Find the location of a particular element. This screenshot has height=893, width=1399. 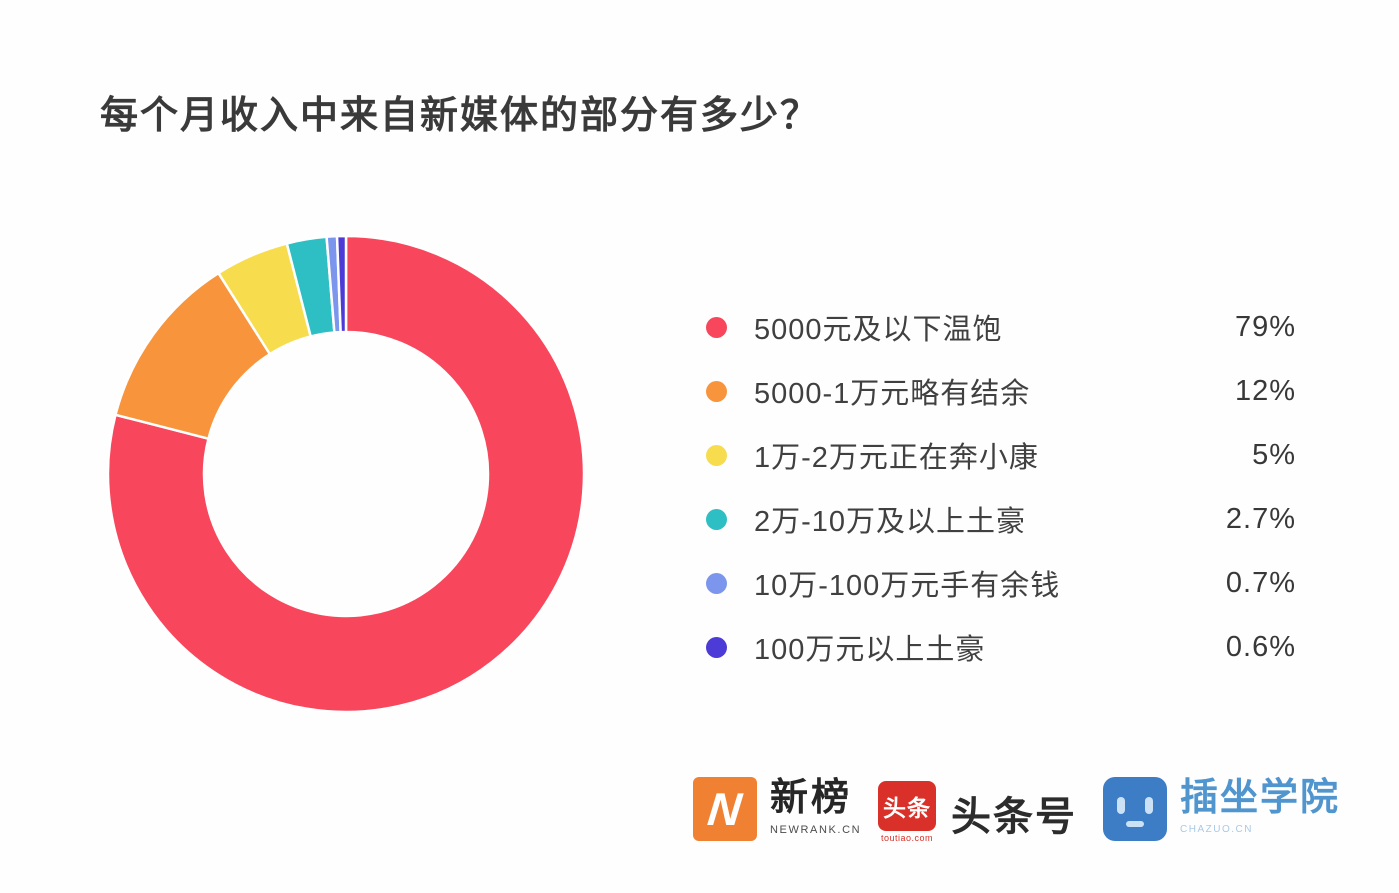

newrank-text: 新榜 NEWRANK.CN is located at coordinates (815, 806).